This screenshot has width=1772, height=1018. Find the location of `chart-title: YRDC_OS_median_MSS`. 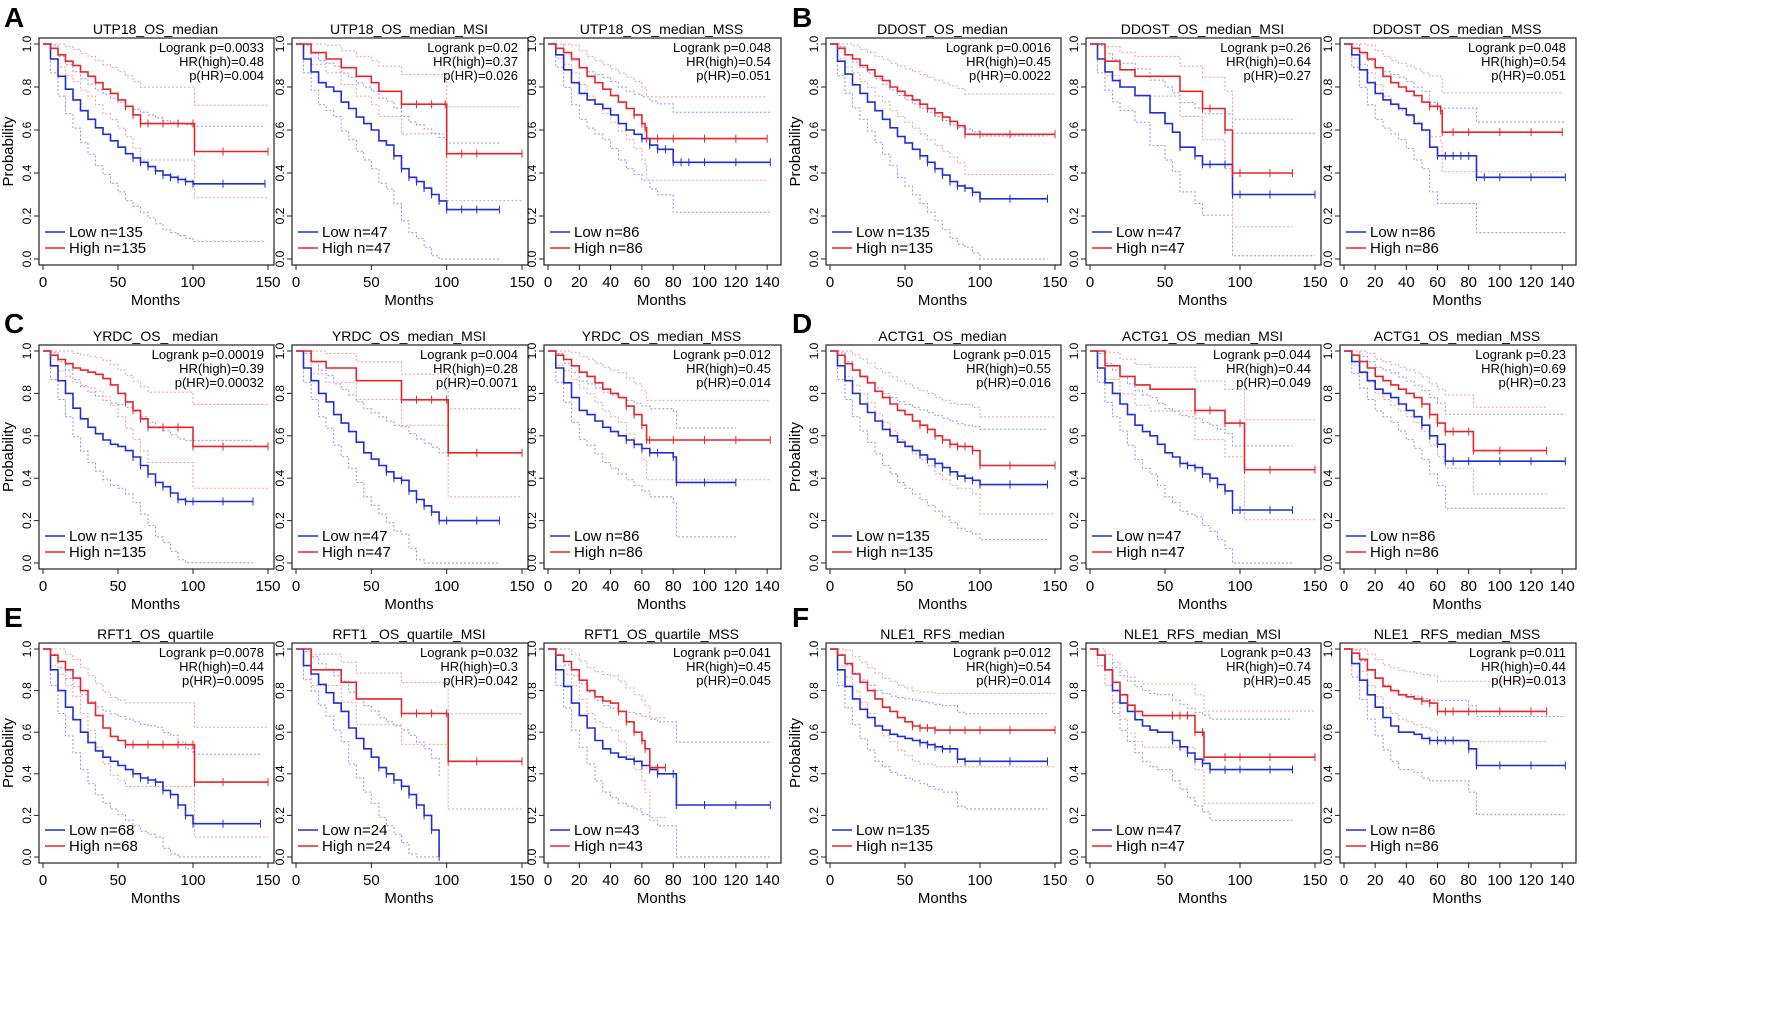

chart-title: YRDC_OS_median_MSS is located at coordinates (662, 336).